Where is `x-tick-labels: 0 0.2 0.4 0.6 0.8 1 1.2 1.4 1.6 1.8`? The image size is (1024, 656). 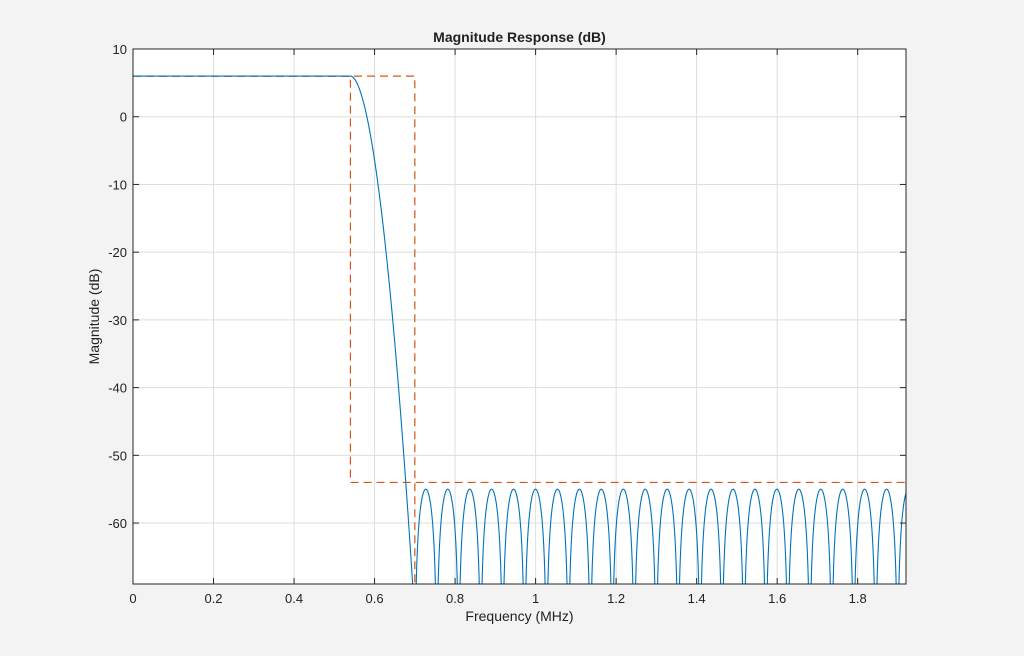 x-tick-labels: 0 0.2 0.4 0.6 0.8 1 1.2 1.4 1.6 1.8 is located at coordinates (497, 598).